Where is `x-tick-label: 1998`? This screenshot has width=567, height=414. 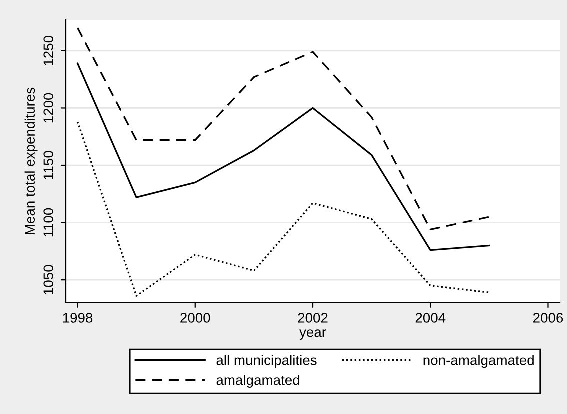
x-tick-label: 1998 is located at coordinates (78, 318).